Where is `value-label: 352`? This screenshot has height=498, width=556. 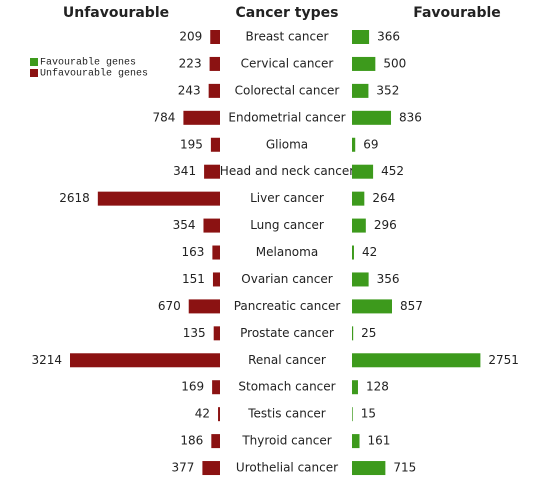
value-label: 352 is located at coordinates (387, 90).